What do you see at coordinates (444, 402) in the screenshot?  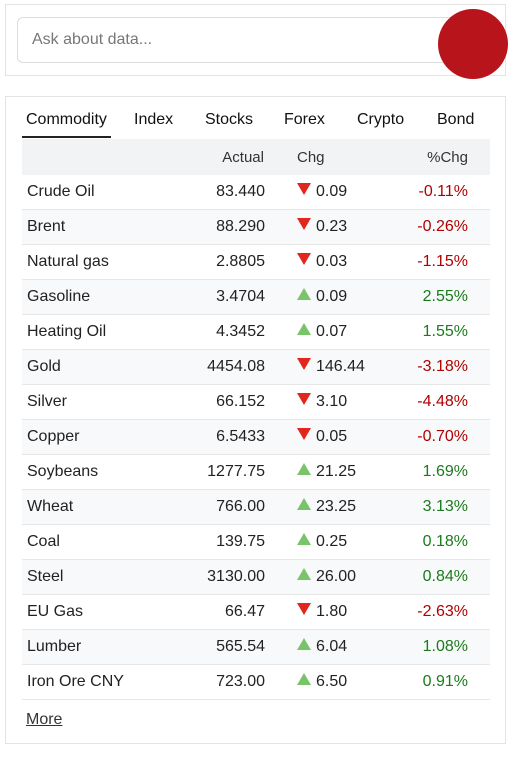 I see `percent-cell: -4.48%` at bounding box center [444, 402].